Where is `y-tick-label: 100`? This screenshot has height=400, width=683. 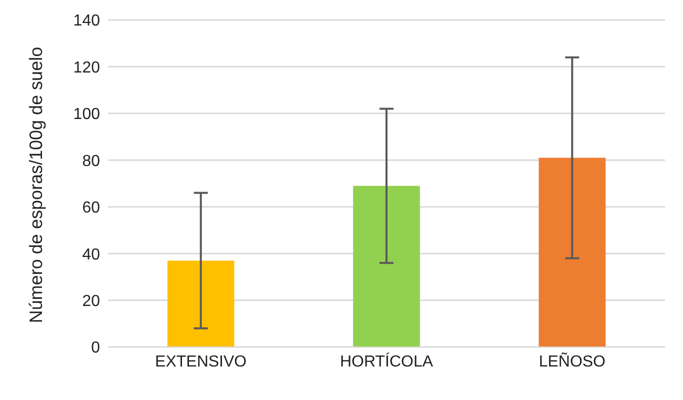 y-tick-label: 100 is located at coordinates (86, 115).